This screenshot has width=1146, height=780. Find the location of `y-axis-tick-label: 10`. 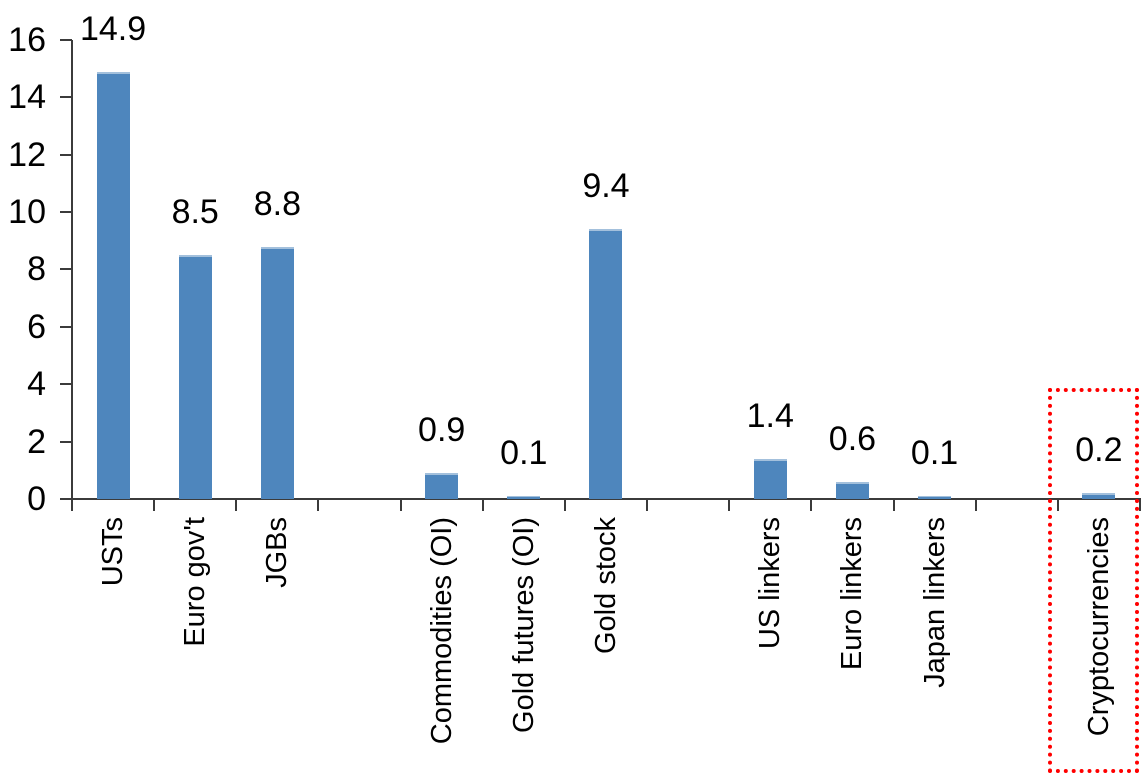

y-axis-tick-label: 10 is located at coordinates (27, 212).